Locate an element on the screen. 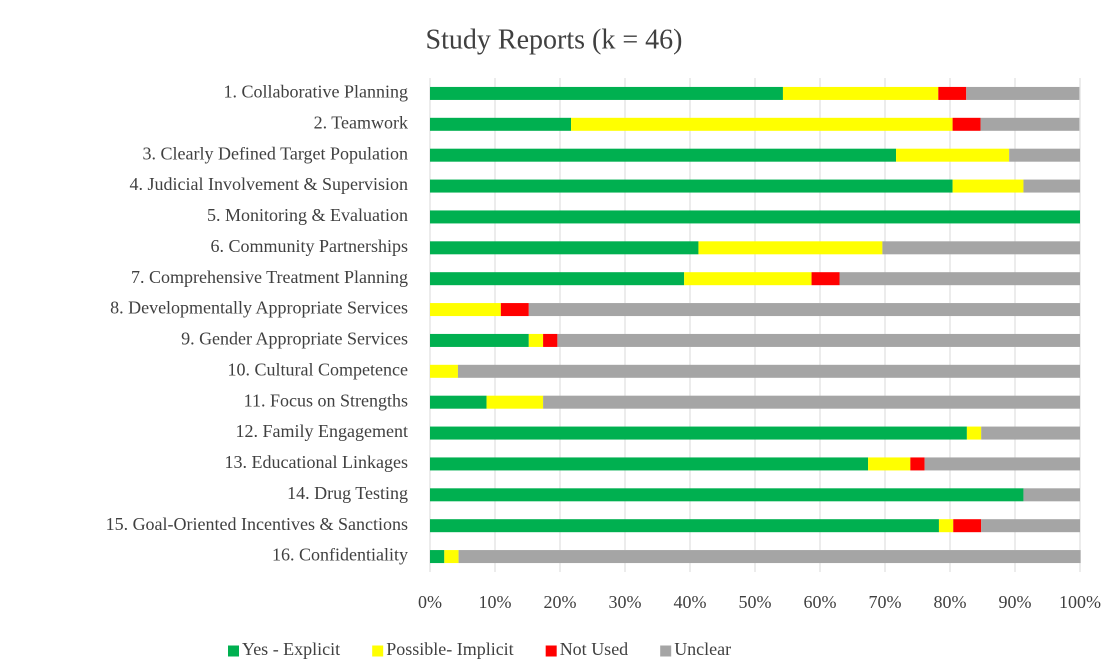 The height and width of the screenshot is (664, 1108). x-tick-label: 0% is located at coordinates (430, 602).